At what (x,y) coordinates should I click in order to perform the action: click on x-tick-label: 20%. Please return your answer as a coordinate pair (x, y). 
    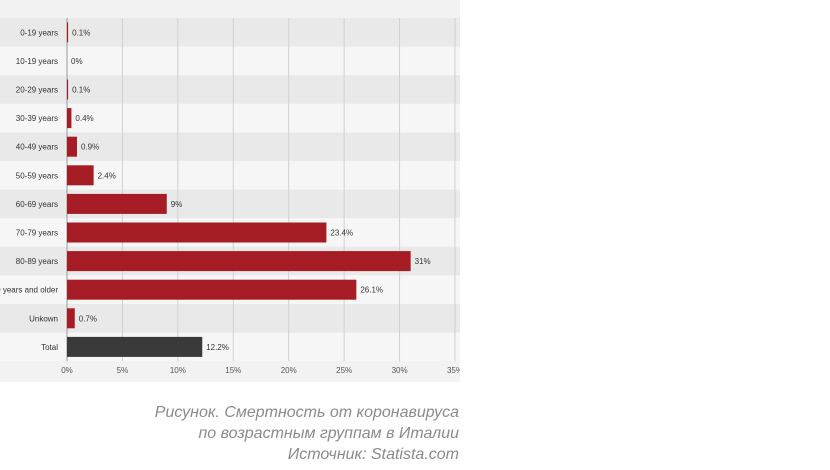
    Looking at the image, I should click on (289, 370).